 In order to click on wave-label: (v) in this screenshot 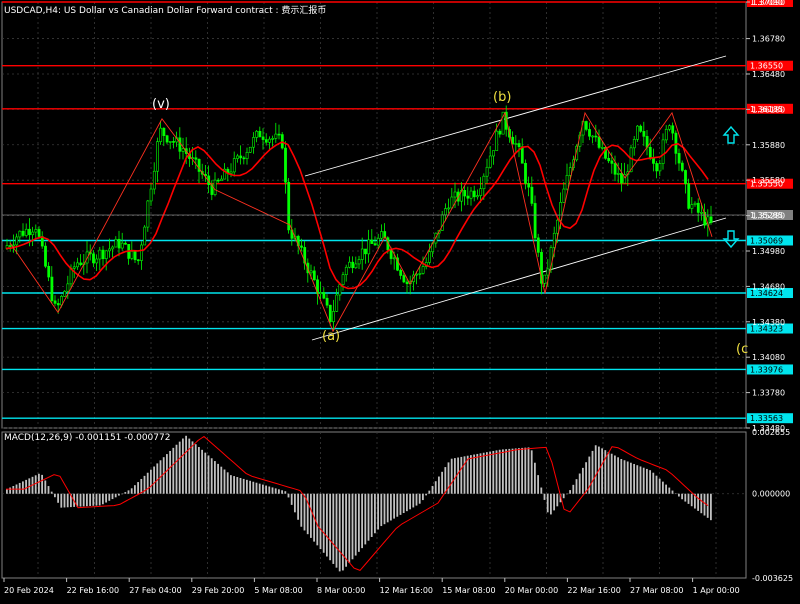, I will do `click(161, 104)`.